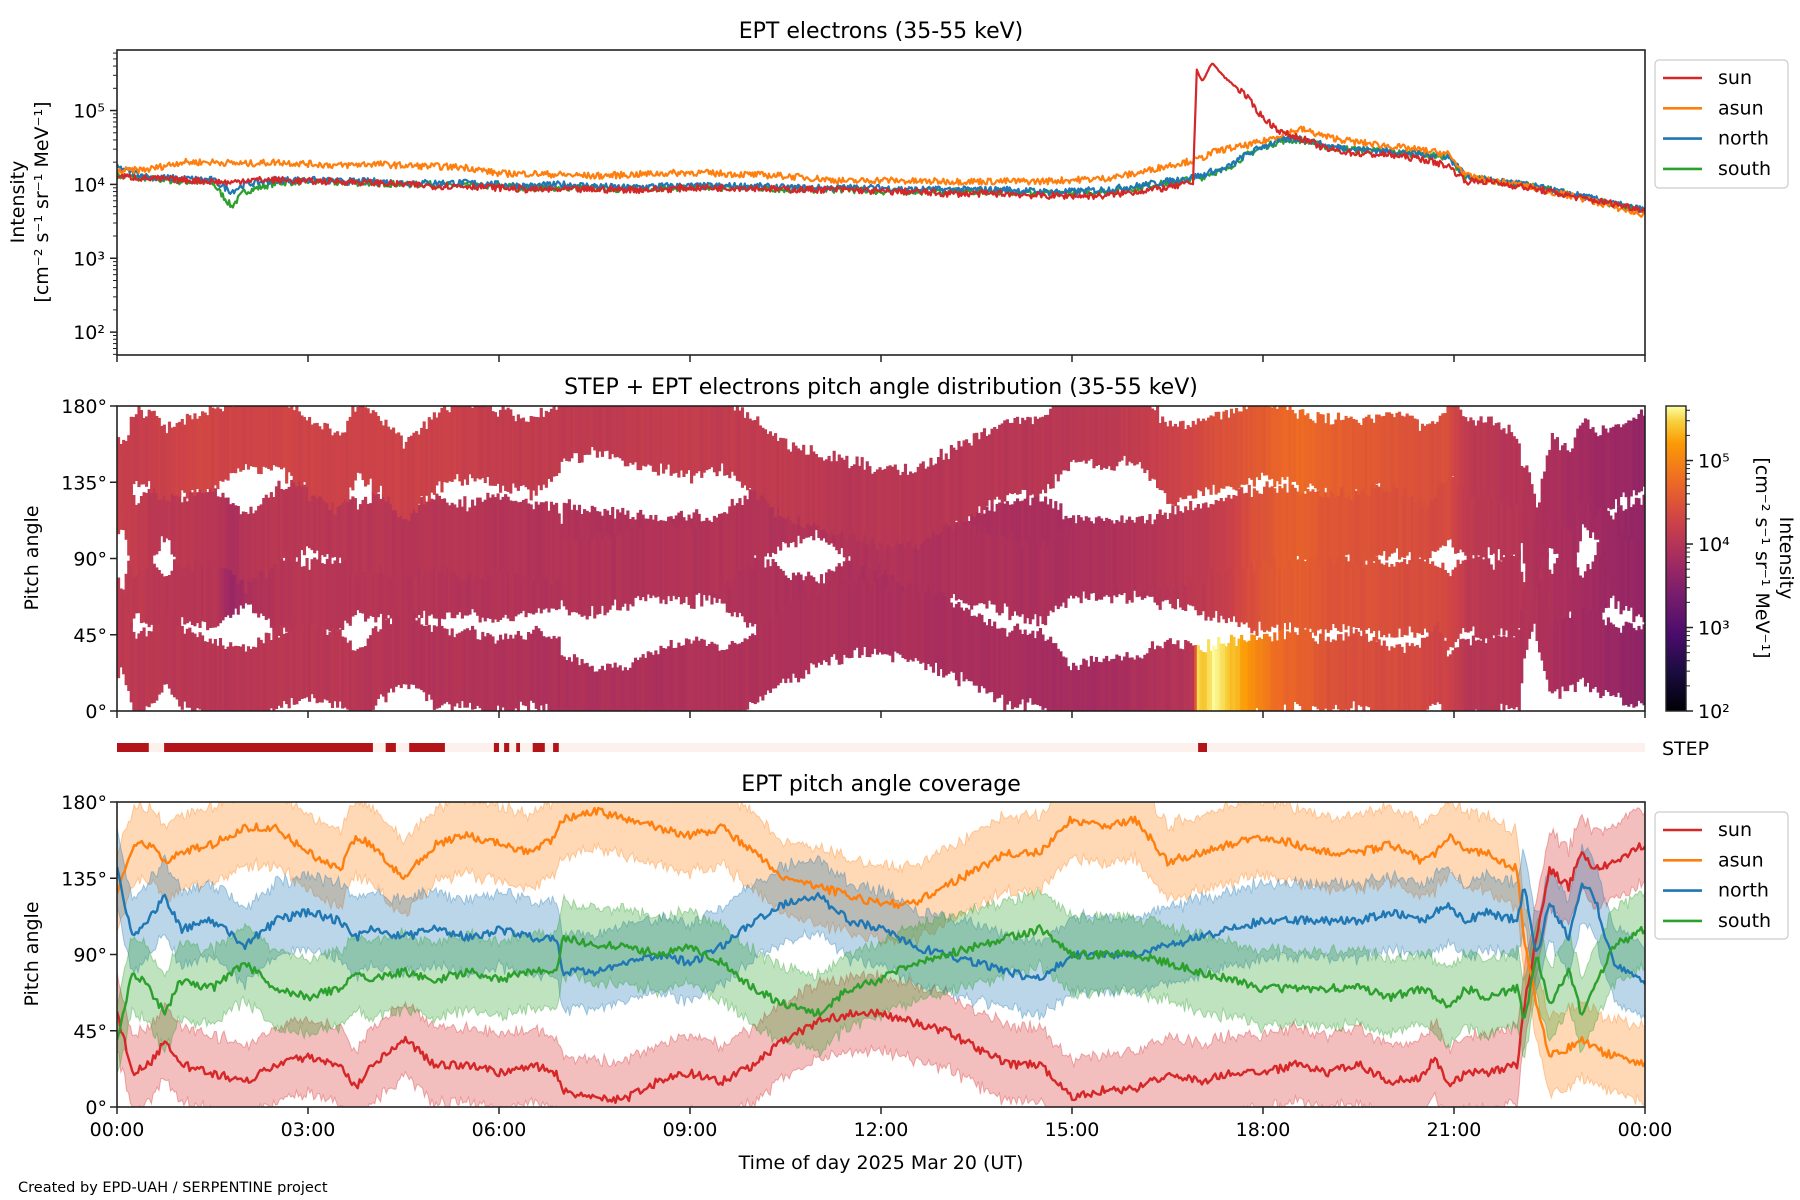 The width and height of the screenshot is (1800, 1200). What do you see at coordinates (881, 714) in the screenshot?
I see `pad-xticks` at bounding box center [881, 714].